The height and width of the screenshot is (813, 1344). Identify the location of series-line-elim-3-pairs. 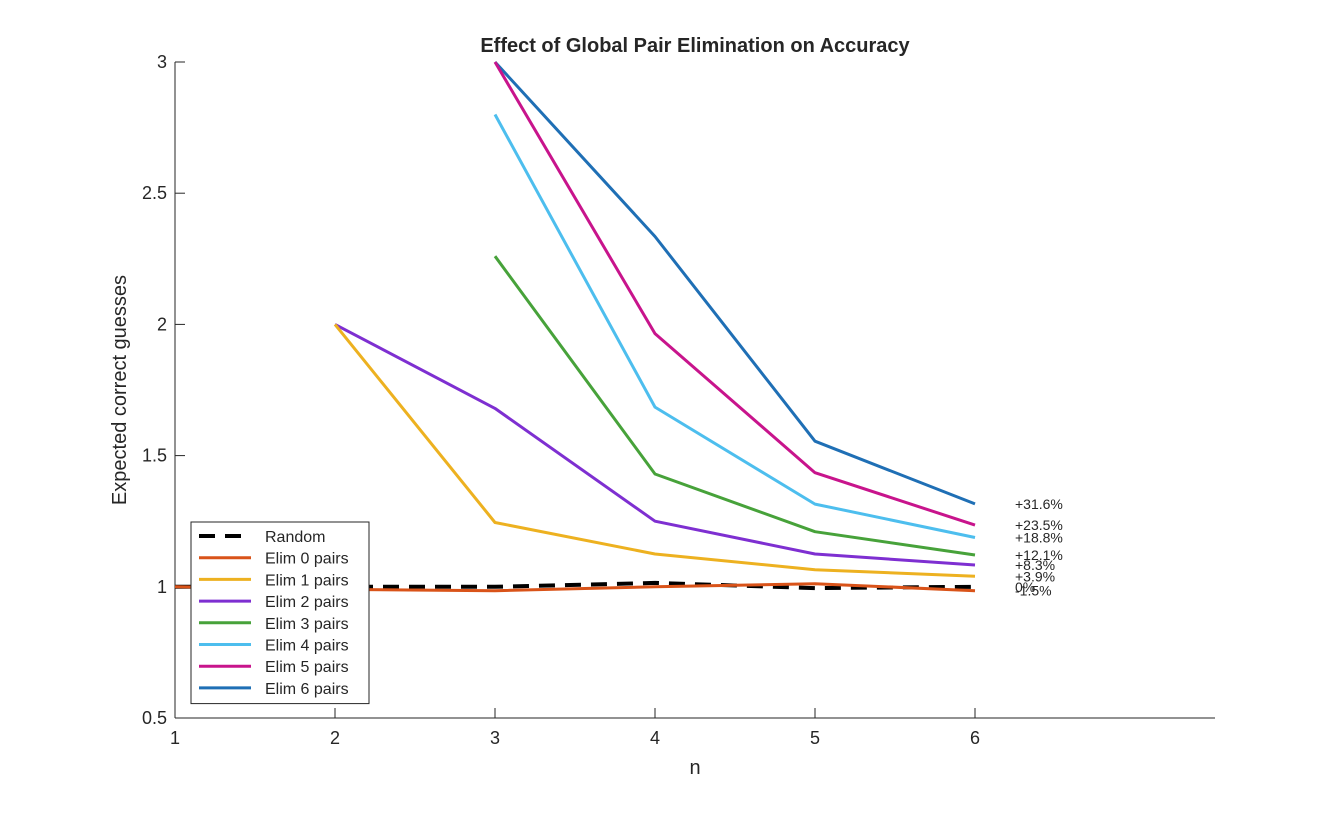
(734, 406).